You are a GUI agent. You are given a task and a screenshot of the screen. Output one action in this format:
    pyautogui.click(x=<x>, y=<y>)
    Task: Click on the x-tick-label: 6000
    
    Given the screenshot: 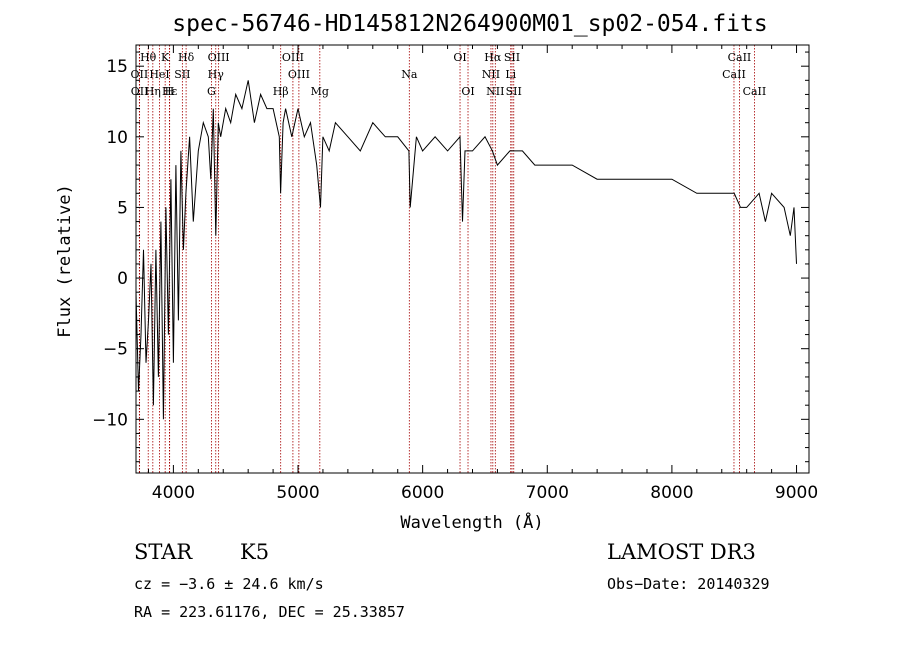 What is the action you would take?
    pyautogui.click(x=422, y=493)
    